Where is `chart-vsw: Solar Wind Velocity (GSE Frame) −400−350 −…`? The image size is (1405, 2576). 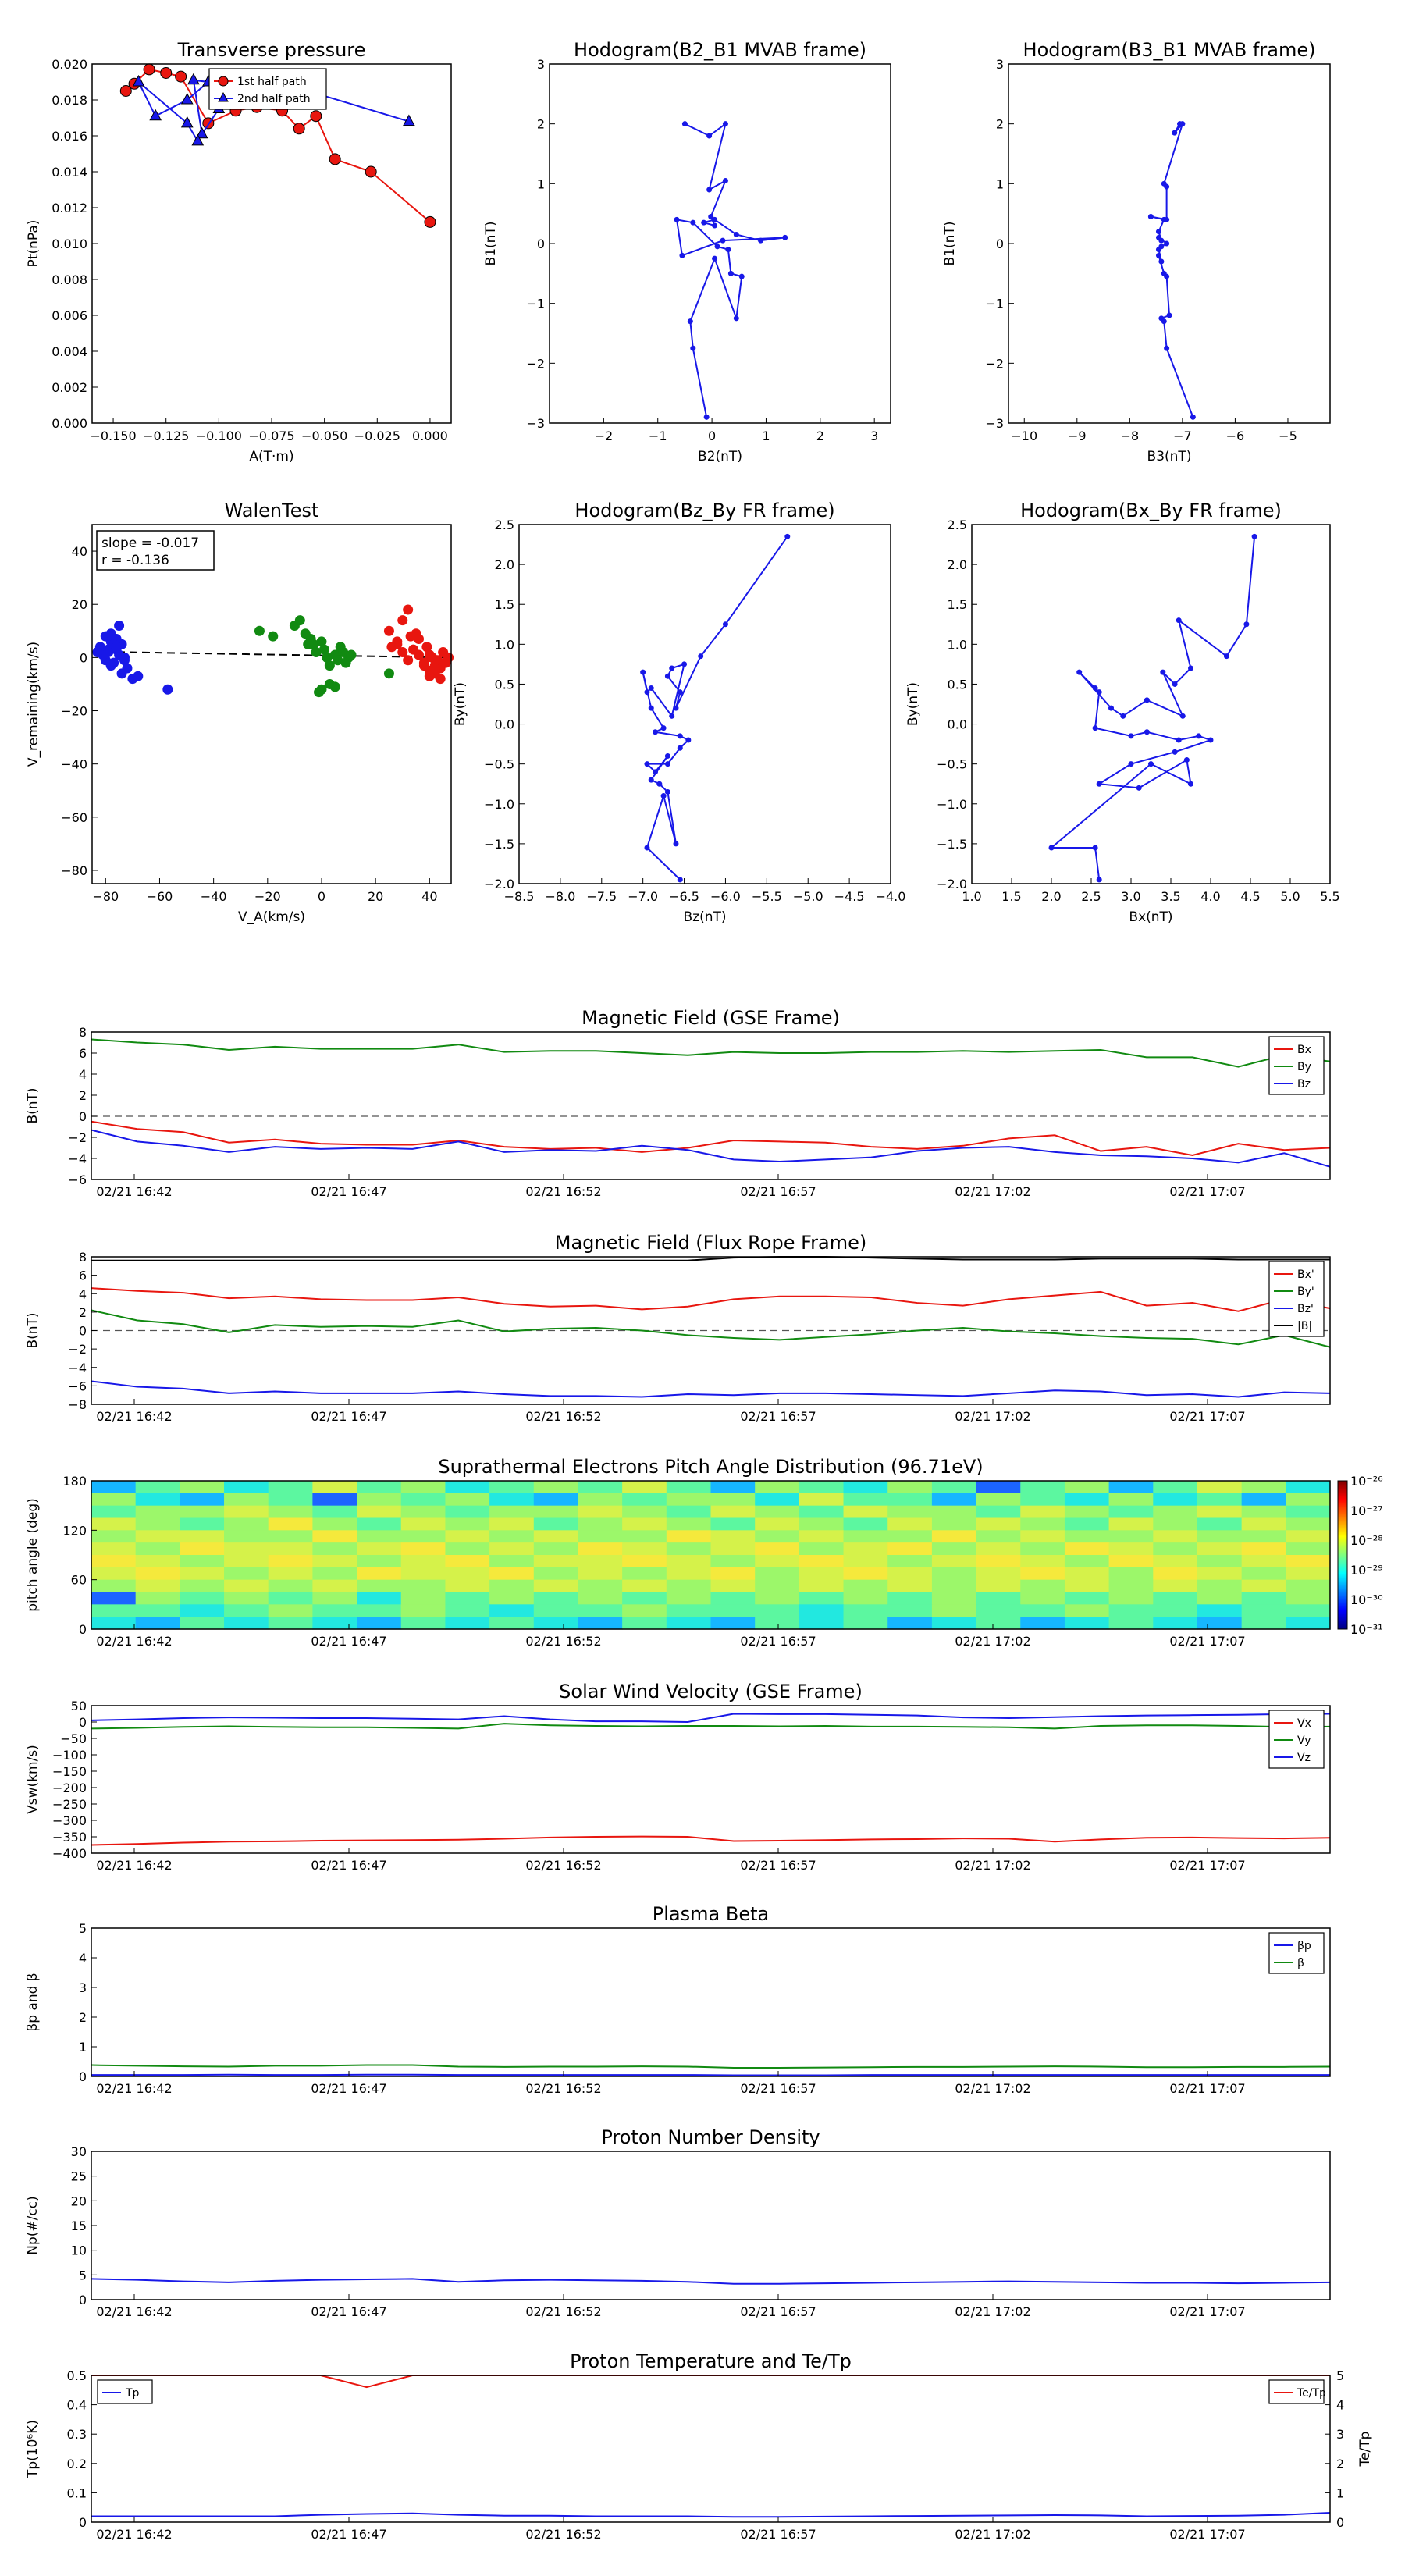
chart-vsw: Solar Wind Velocity (GSE Frame) −400−350 −… is located at coordinates (678, 1777).